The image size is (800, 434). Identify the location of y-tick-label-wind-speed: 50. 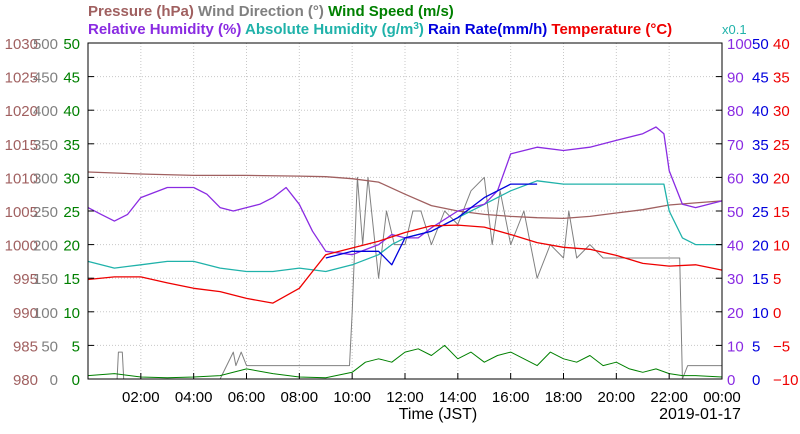
(71, 44).